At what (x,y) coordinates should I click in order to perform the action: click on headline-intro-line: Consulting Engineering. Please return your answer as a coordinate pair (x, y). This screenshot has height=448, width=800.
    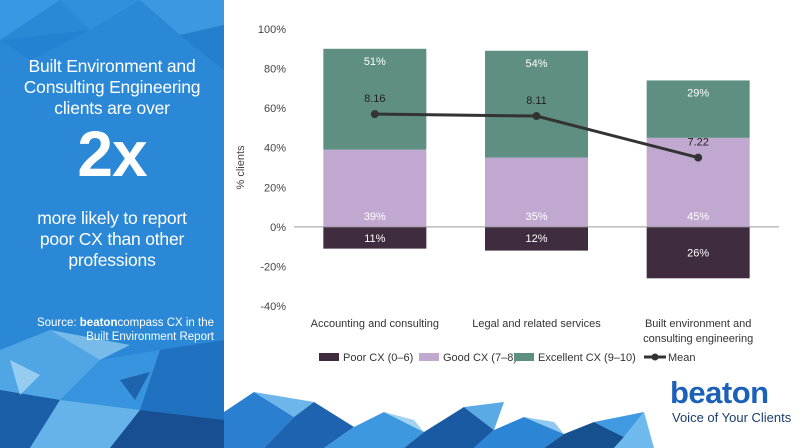
    Looking at the image, I should click on (112, 87).